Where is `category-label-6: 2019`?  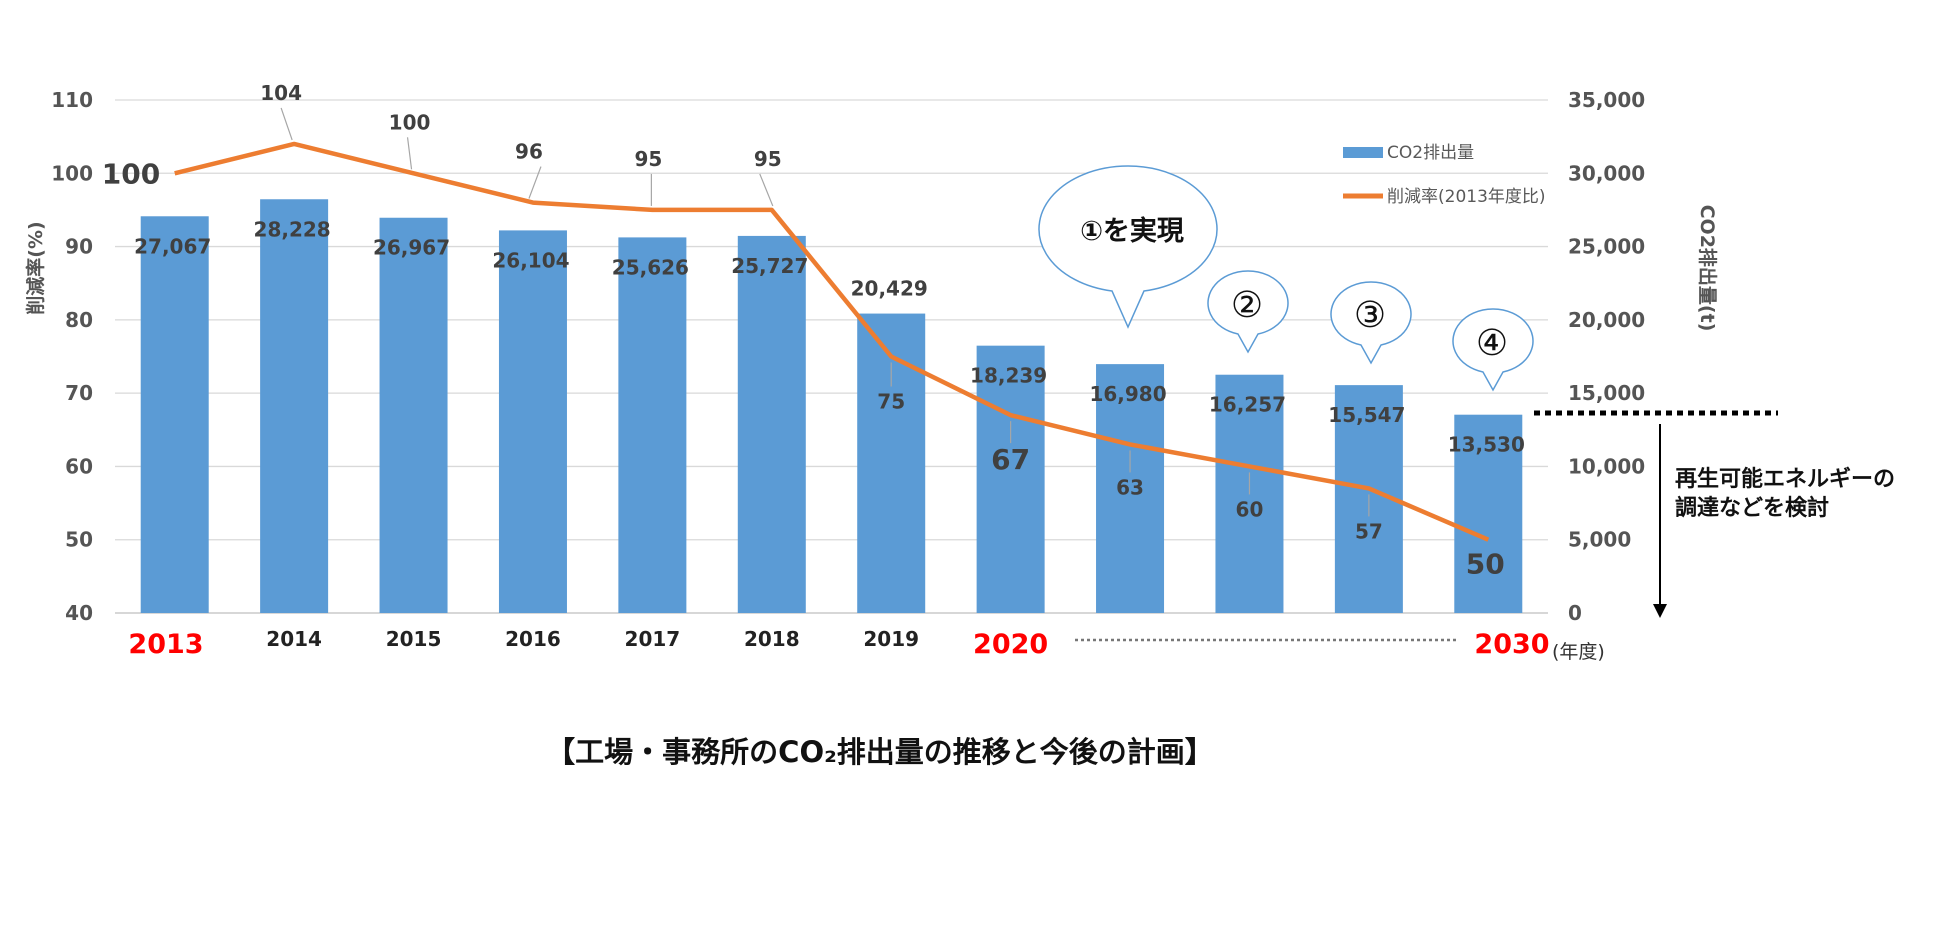
category-label-6: 2019 is located at coordinates (891, 639).